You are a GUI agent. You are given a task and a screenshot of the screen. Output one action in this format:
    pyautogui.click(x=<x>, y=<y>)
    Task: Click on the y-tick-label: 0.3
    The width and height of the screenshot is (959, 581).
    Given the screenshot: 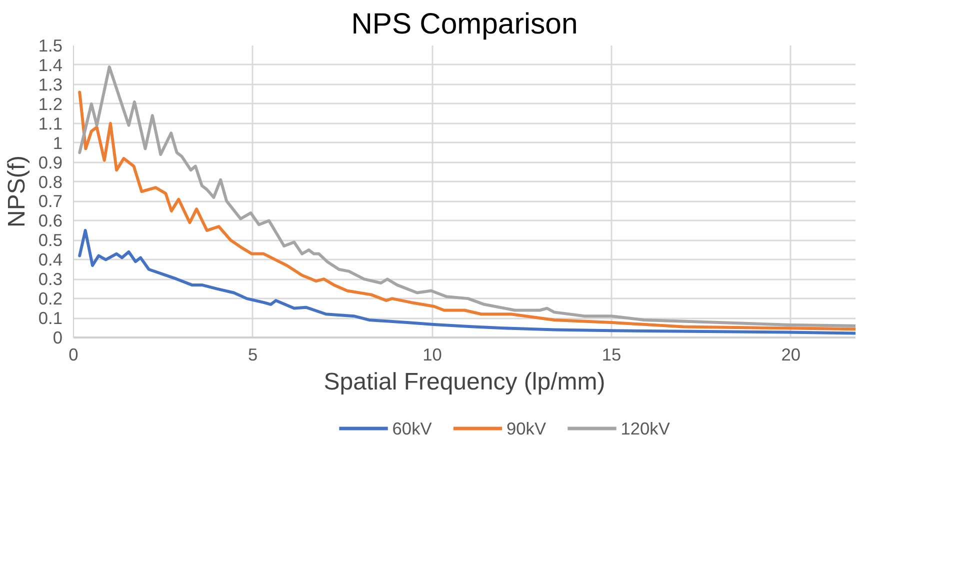 What is the action you would take?
    pyautogui.click(x=50, y=279)
    